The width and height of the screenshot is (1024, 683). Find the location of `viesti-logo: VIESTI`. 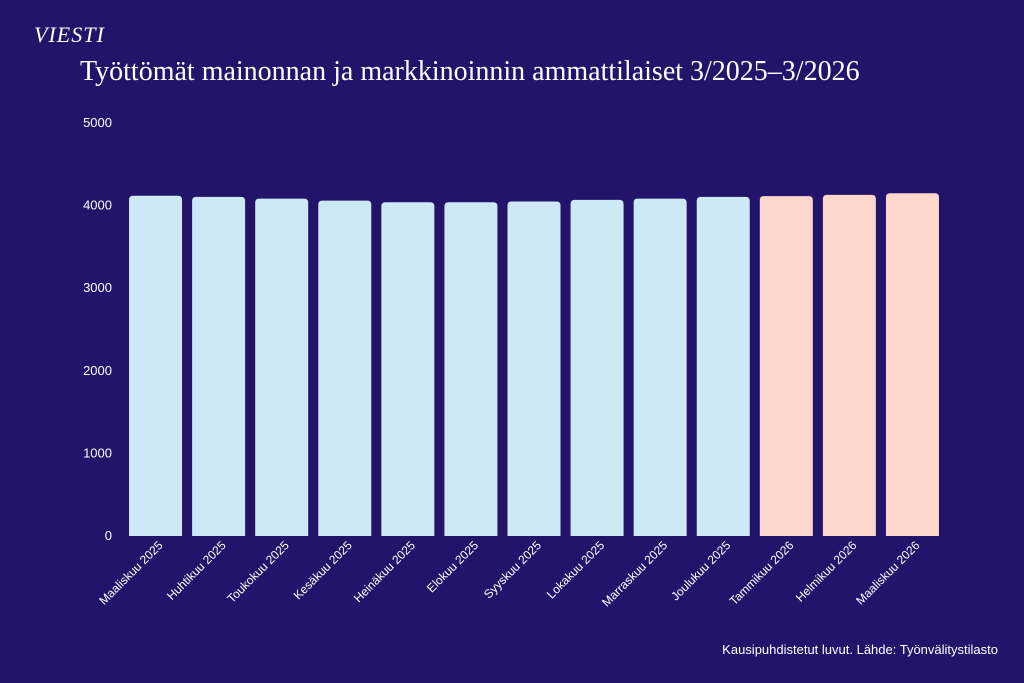

viesti-logo: VIESTI is located at coordinates (69, 34).